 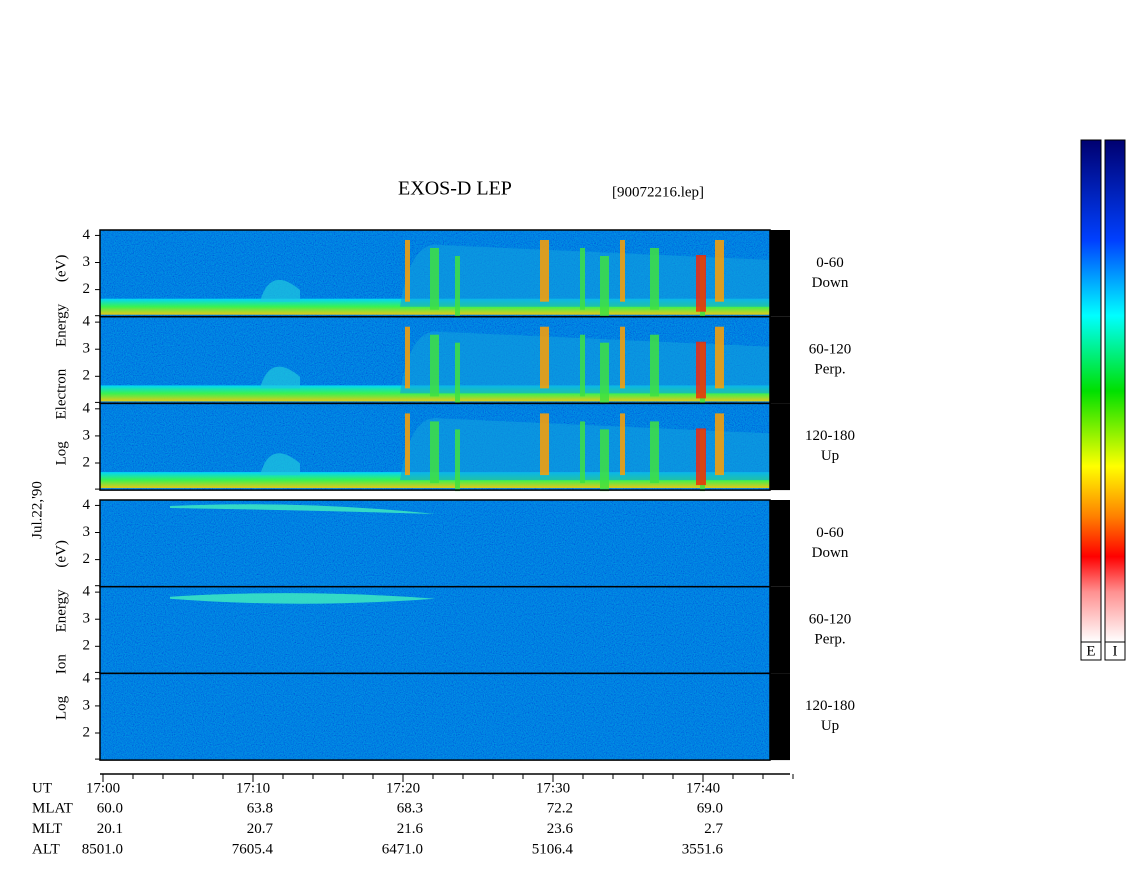 What do you see at coordinates (830, 553) in the screenshot?
I see `channel-direction: Down` at bounding box center [830, 553].